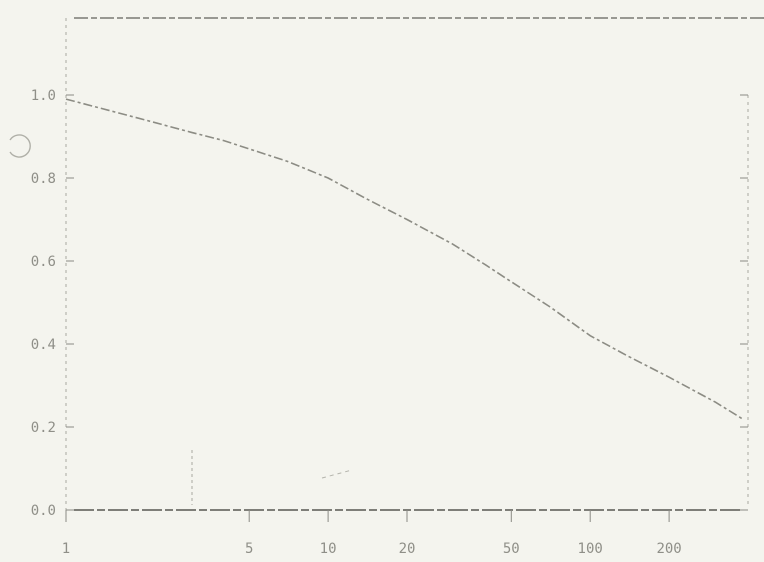 This screenshot has width=764, height=562. Describe the element at coordinates (43, 96) in the screenshot. I see `y-tick-label: 1.0` at that location.